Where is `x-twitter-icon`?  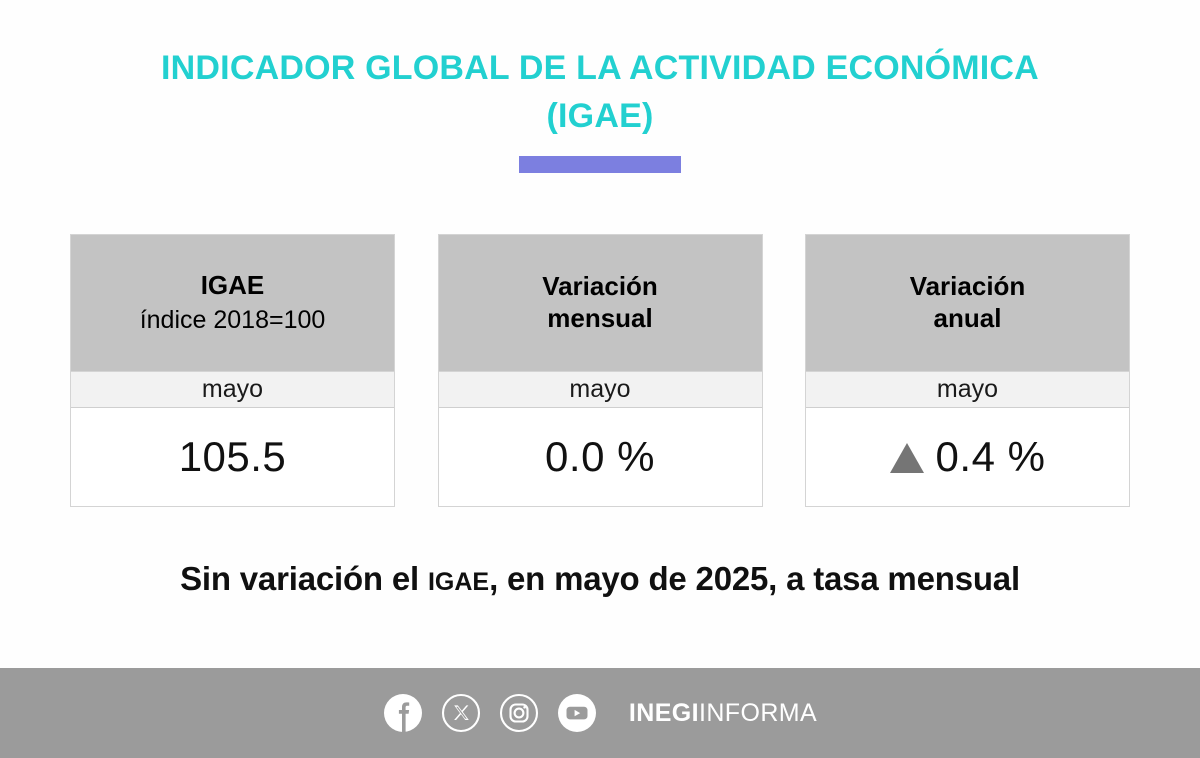 x-twitter-icon is located at coordinates (461, 713).